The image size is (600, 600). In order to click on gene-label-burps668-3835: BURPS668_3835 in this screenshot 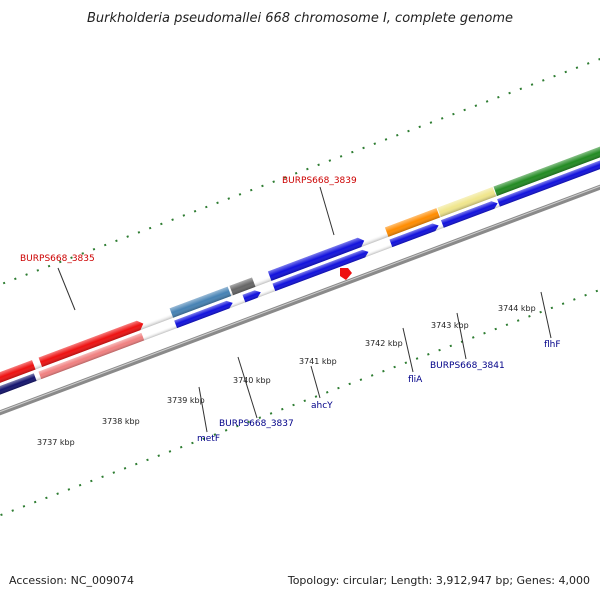, I will do `click(57, 259)`.